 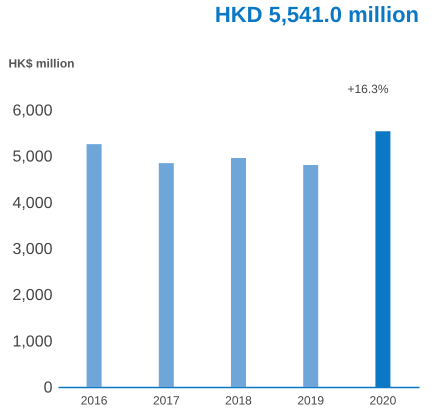 What do you see at coordinates (94, 401) in the screenshot?
I see `x-tick-label: 2016` at bounding box center [94, 401].